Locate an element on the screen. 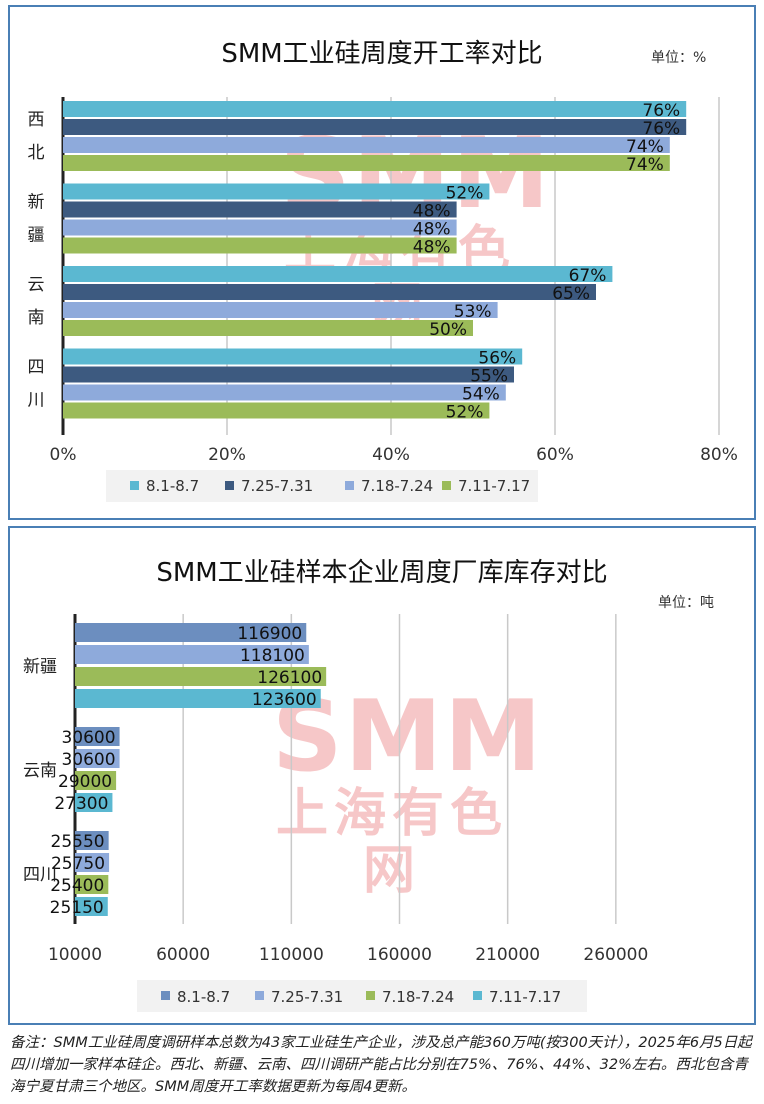 The image size is (764, 1104). x-tick-label: 60000 is located at coordinates (183, 955).